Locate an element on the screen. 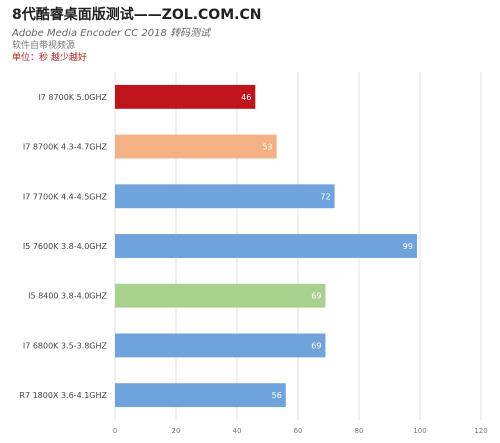  chart-subtitle: Adobe Media Encoder CC 2018 转码测试 is located at coordinates (111, 33).